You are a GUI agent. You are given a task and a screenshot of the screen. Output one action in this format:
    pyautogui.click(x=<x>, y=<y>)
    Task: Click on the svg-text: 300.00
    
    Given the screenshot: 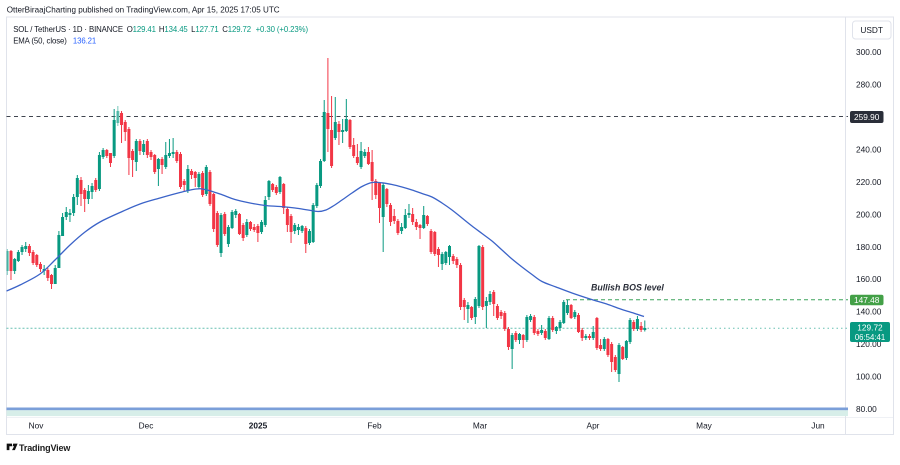 What is the action you would take?
    pyautogui.click(x=869, y=52)
    